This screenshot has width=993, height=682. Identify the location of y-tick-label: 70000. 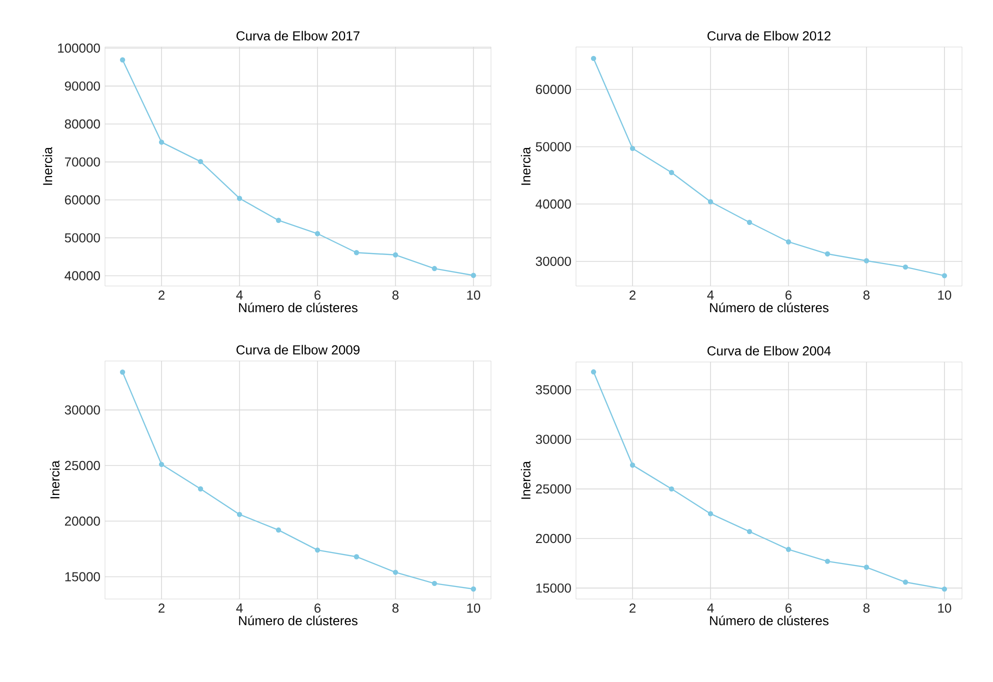
(82, 162).